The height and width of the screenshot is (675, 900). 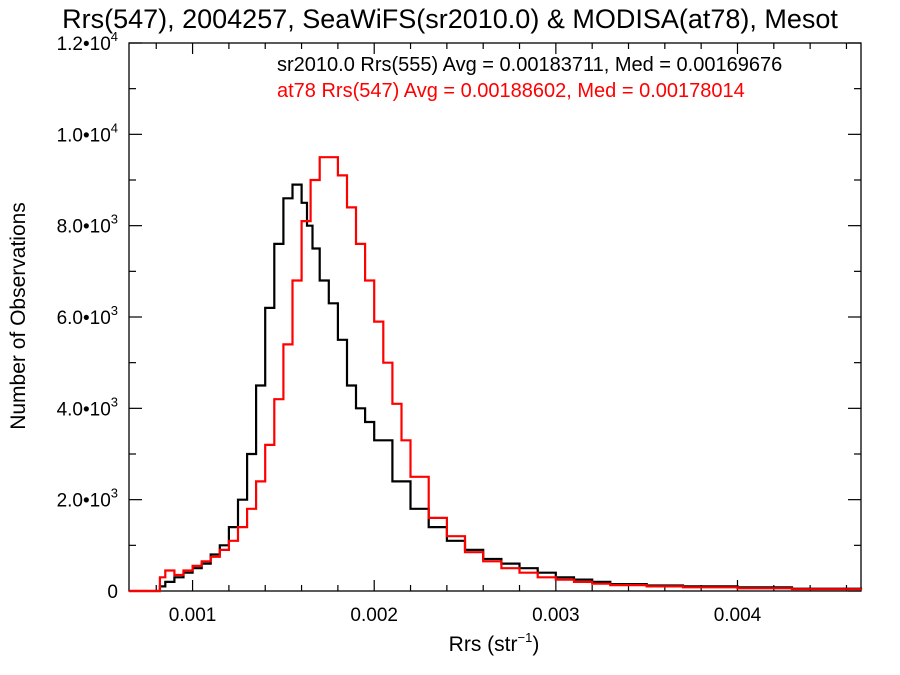 What do you see at coordinates (556, 615) in the screenshot?
I see `x-tick-label: 0.003` at bounding box center [556, 615].